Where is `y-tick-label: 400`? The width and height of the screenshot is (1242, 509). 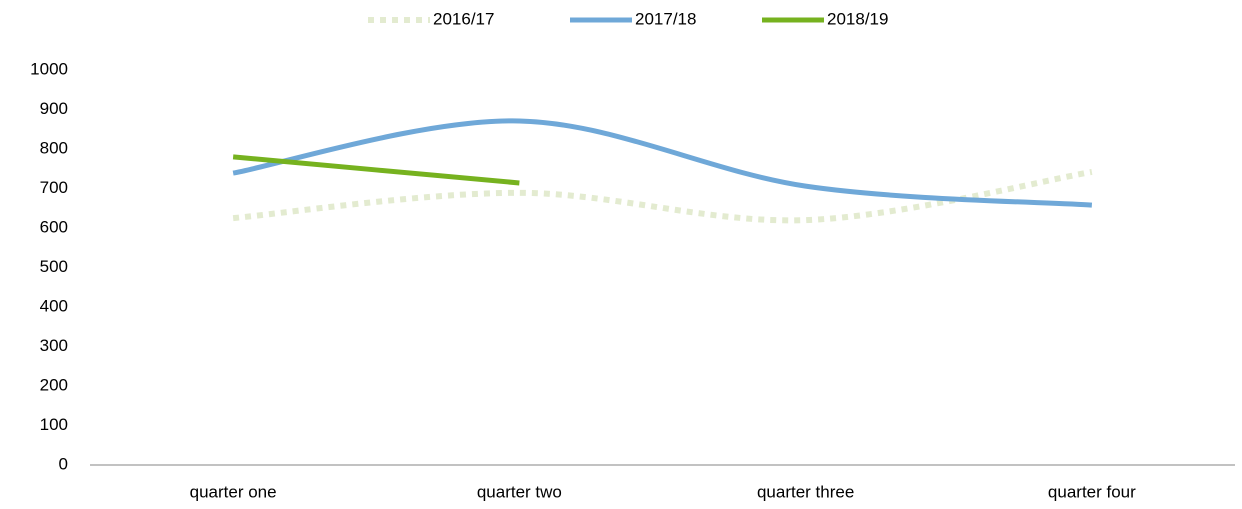
y-tick-label: 400 is located at coordinates (54, 305).